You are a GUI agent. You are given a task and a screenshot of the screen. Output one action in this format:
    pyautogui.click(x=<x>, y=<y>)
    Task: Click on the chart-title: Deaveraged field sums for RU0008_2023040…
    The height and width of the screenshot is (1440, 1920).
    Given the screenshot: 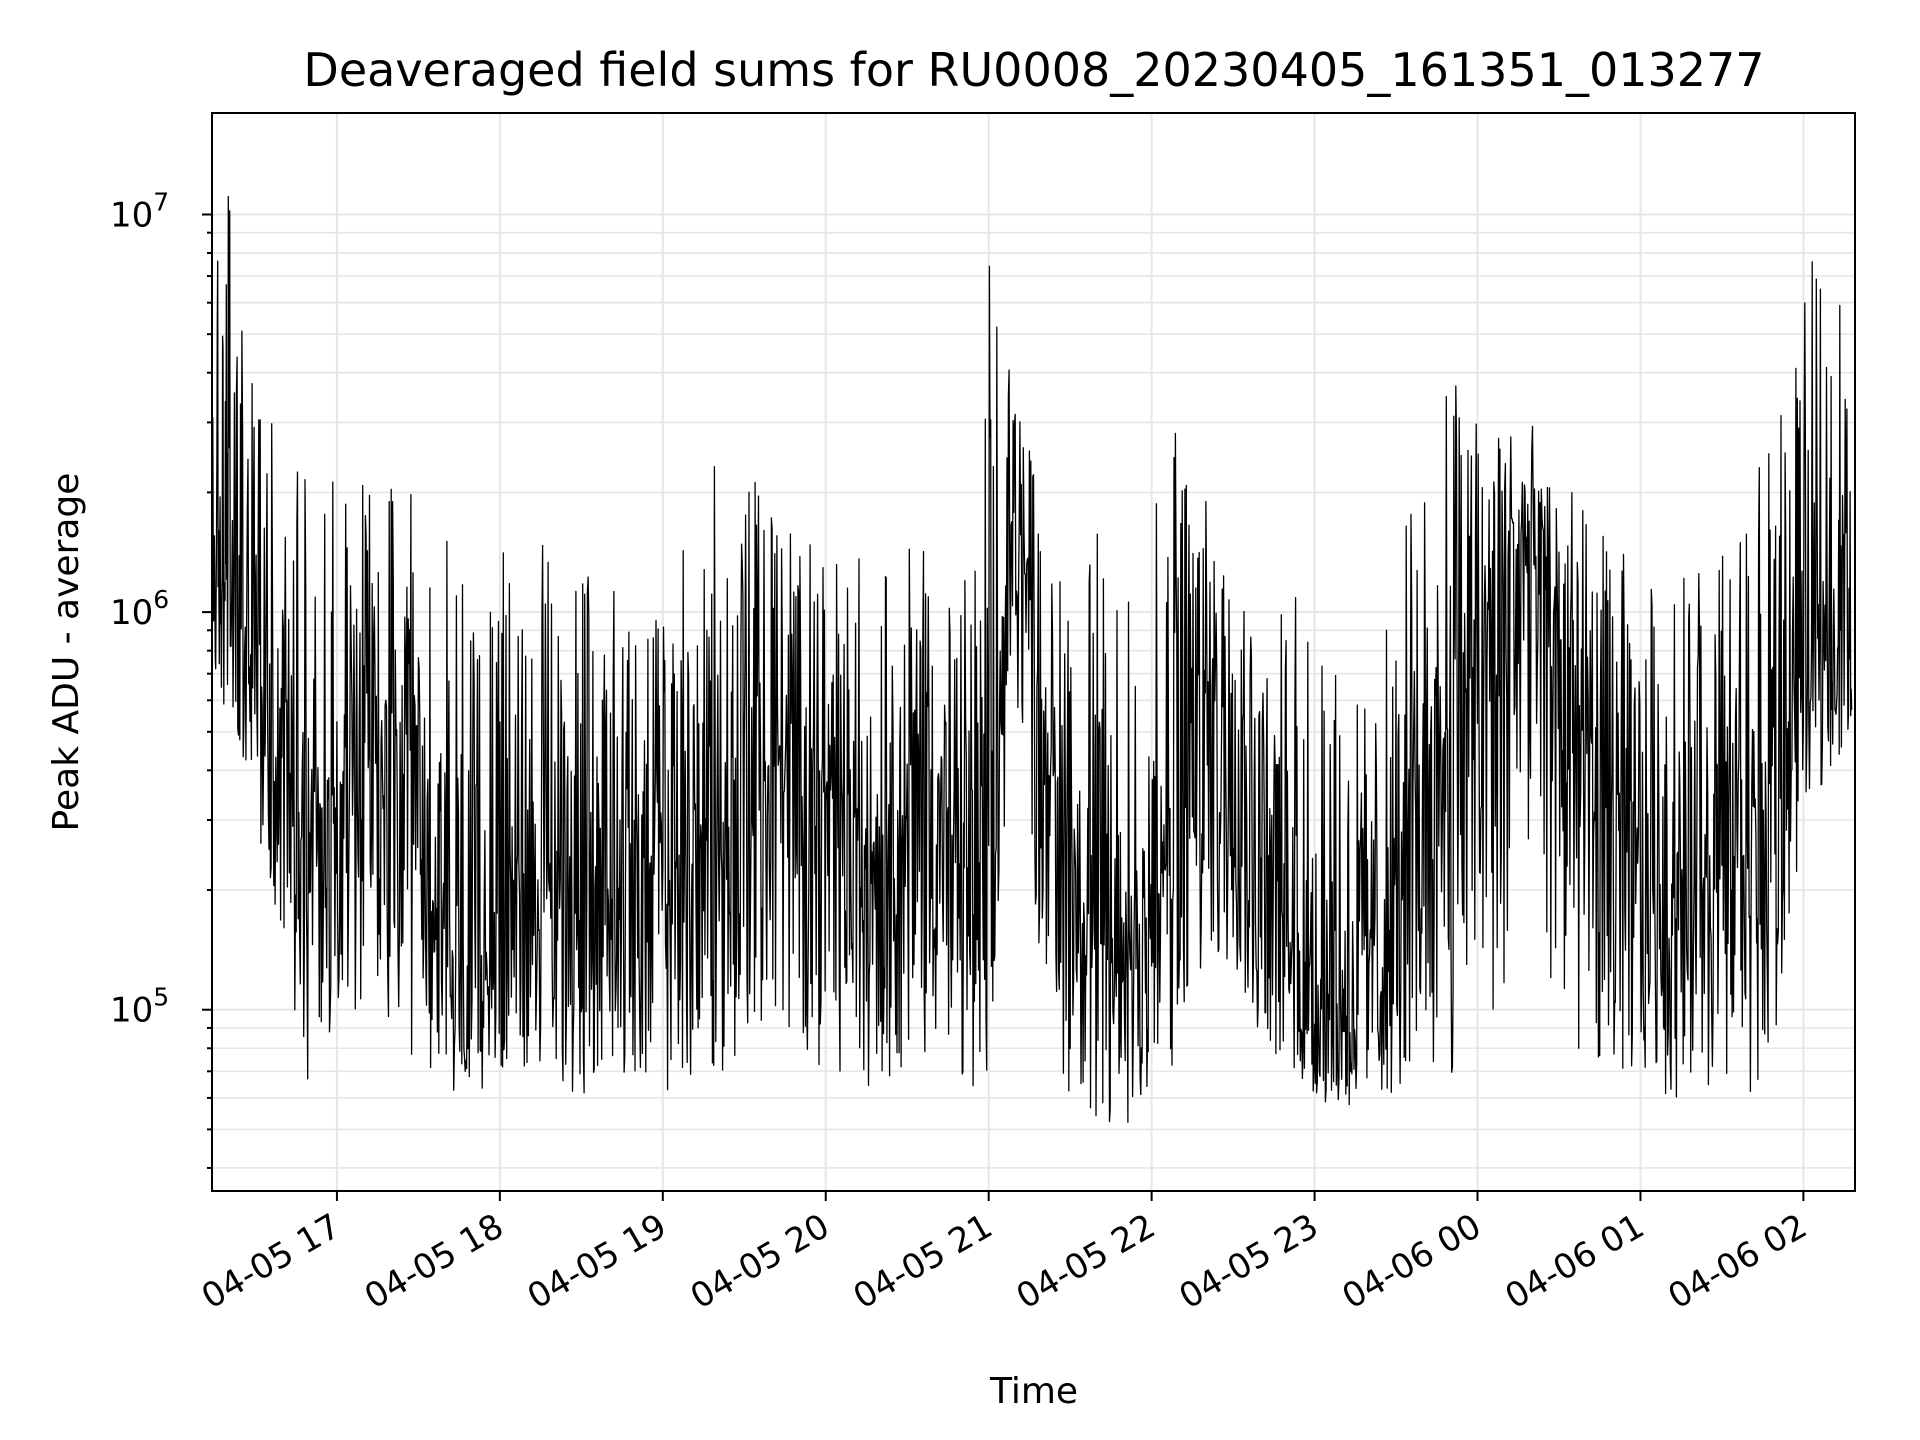 What is the action you would take?
    pyautogui.click(x=1033, y=70)
    